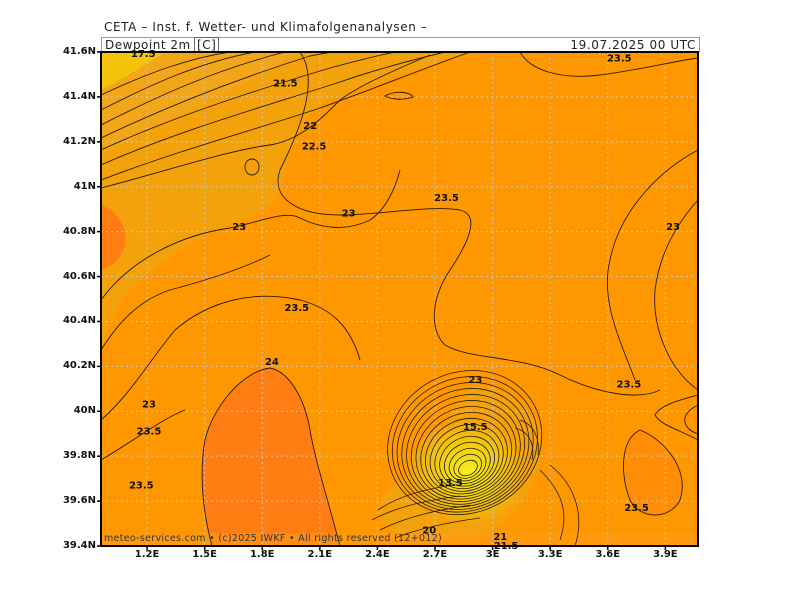 This screenshot has height=600, width=800. What do you see at coordinates (79, 545) in the screenshot?
I see `lat-tick-label: 39.4N` at bounding box center [79, 545].